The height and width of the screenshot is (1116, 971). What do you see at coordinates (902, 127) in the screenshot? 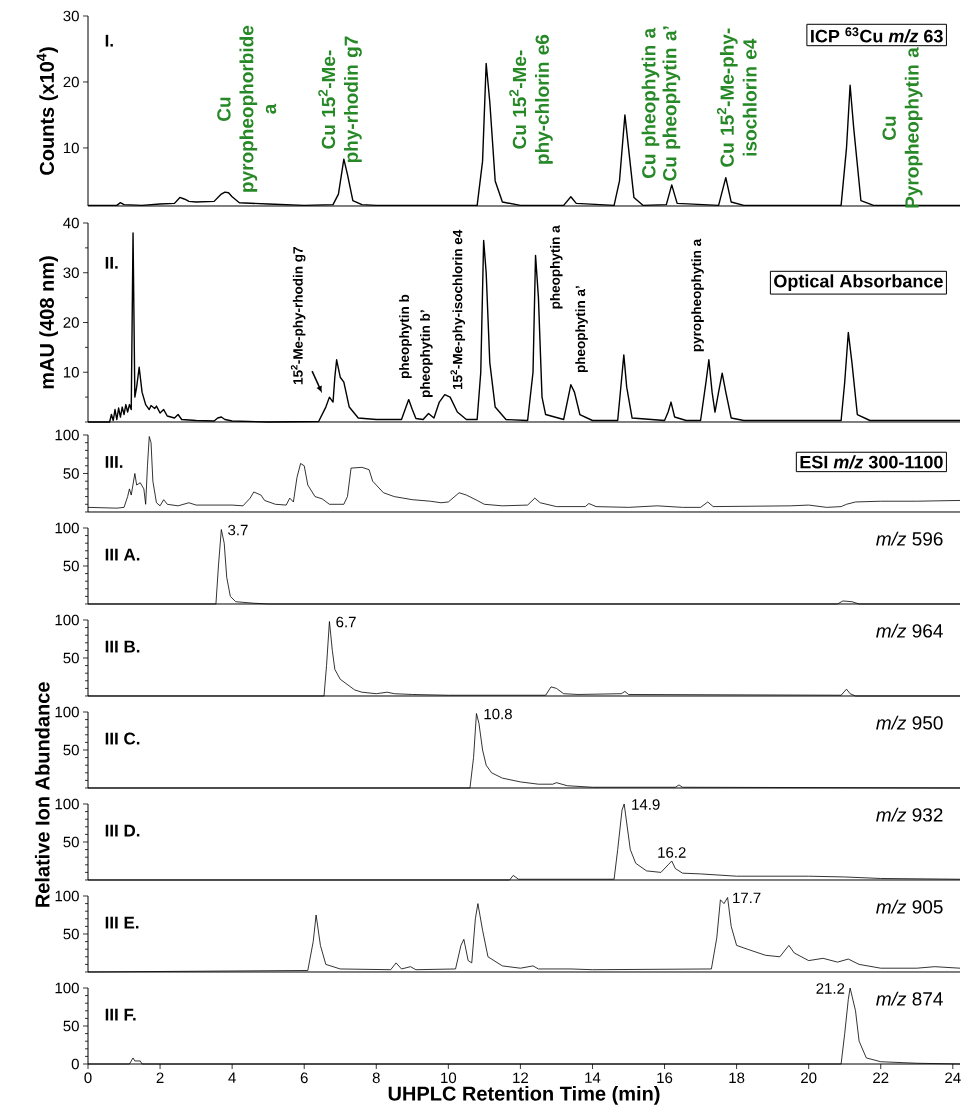
I see `annotation: Cu Pyropheophytin a` at bounding box center [902, 127].